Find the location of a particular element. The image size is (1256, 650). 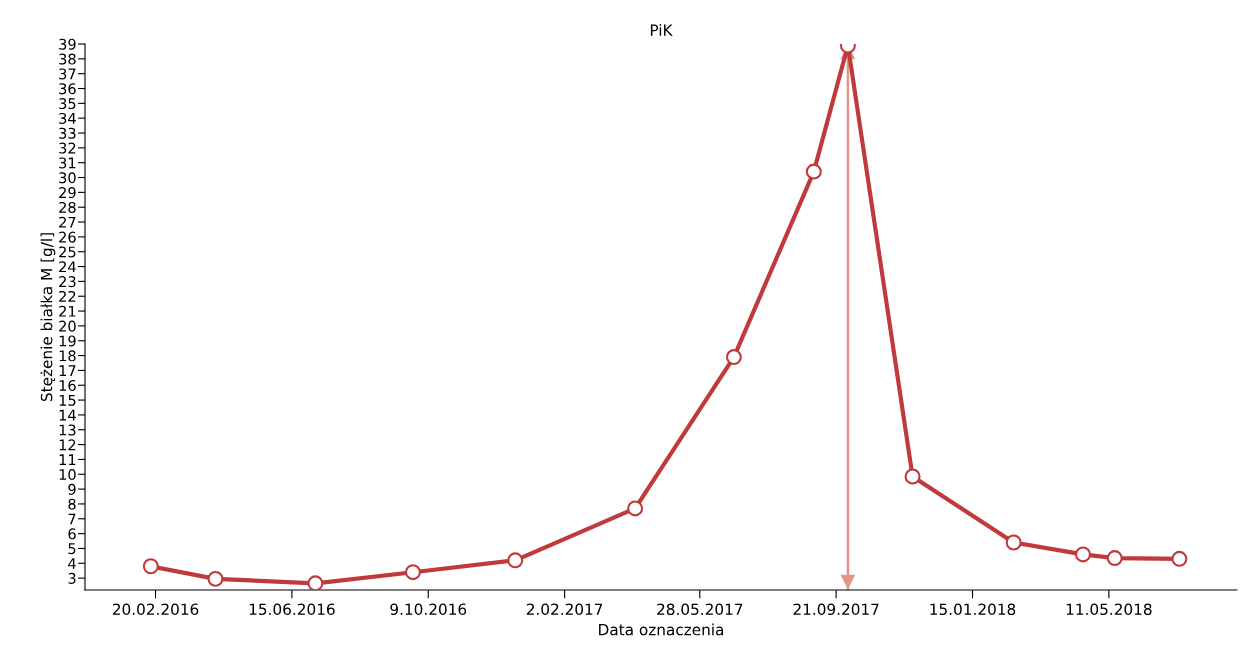

y-tick-label: 30 is located at coordinates (67, 178).